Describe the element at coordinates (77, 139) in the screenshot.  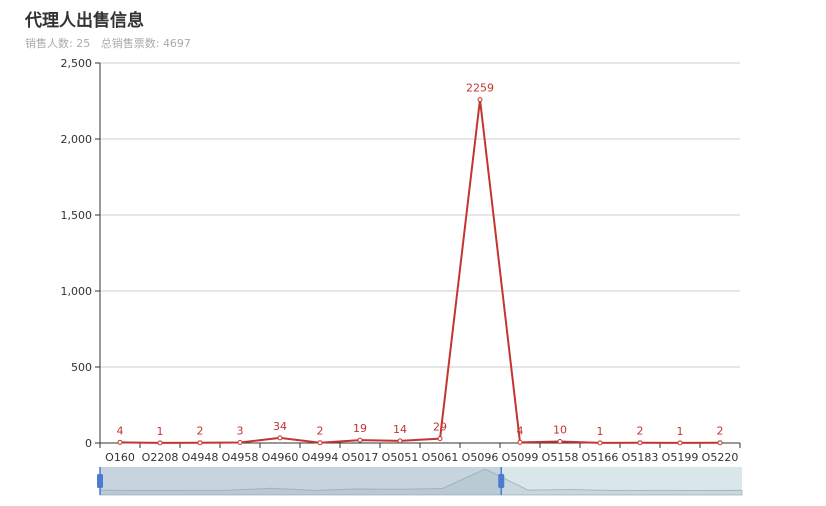
I see `y-tick-label: 2,000` at that location.